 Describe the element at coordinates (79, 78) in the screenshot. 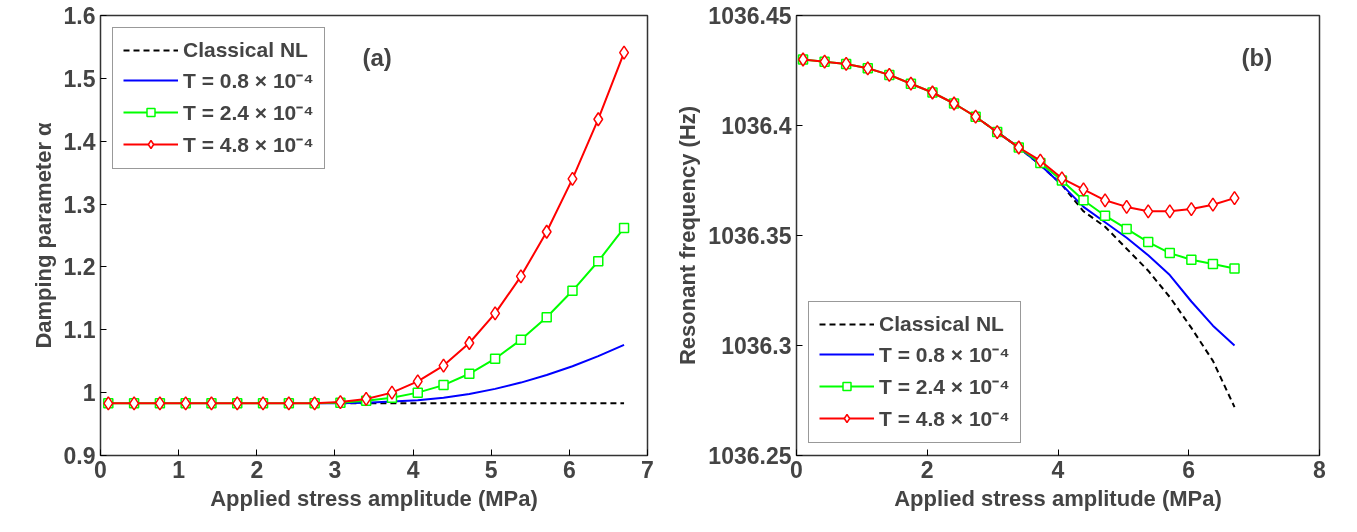

I see `y-tick-label: 1.5` at that location.